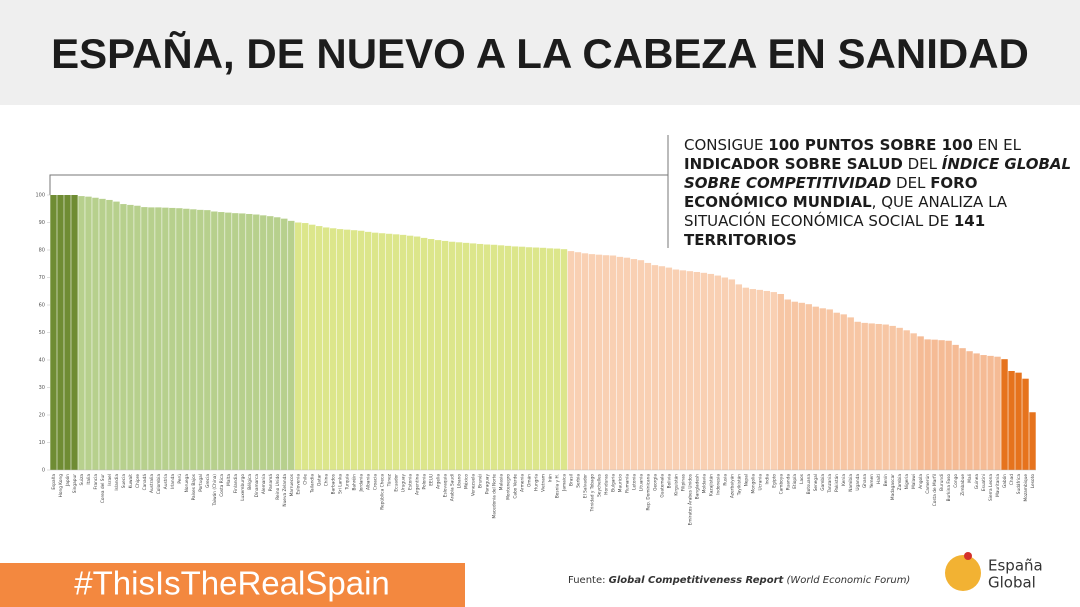 Image resolution: width=1080 pixels, height=607 pixels. I want to click on x-tick-label: Polonia, so click(425, 482).